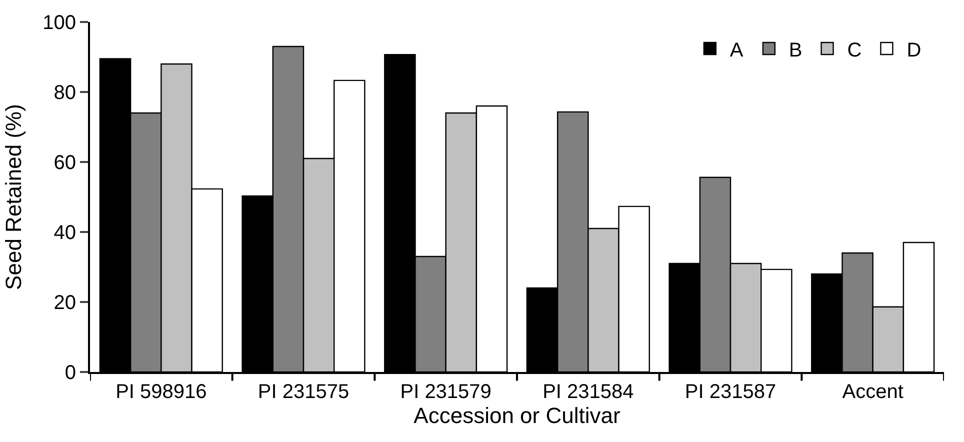 The image size is (964, 442). What do you see at coordinates (70, 373) in the screenshot?
I see `y-tick-label: 0` at bounding box center [70, 373].